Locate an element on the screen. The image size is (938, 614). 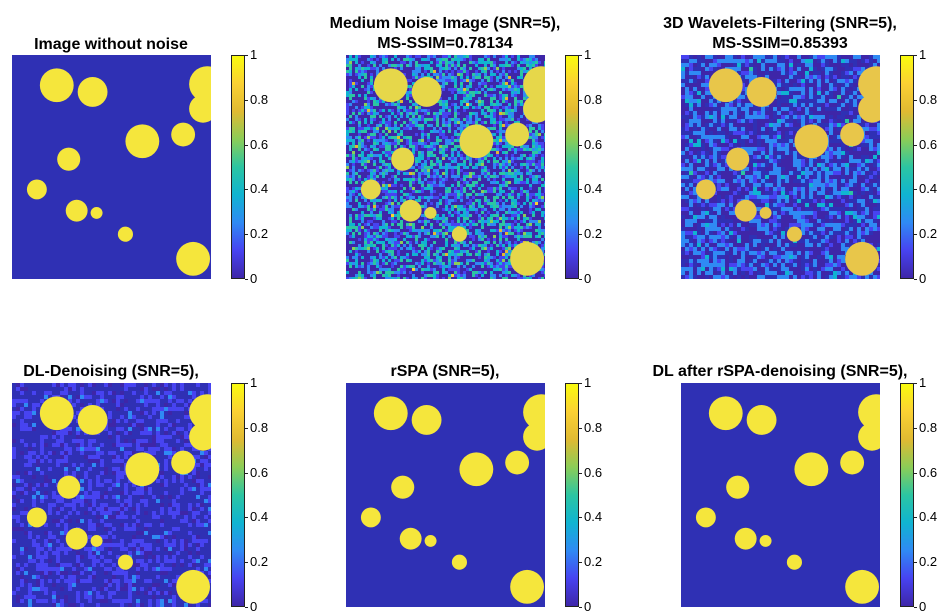
panel-title-line: MS-SSIM=0.78134 is located at coordinates (445, 44).